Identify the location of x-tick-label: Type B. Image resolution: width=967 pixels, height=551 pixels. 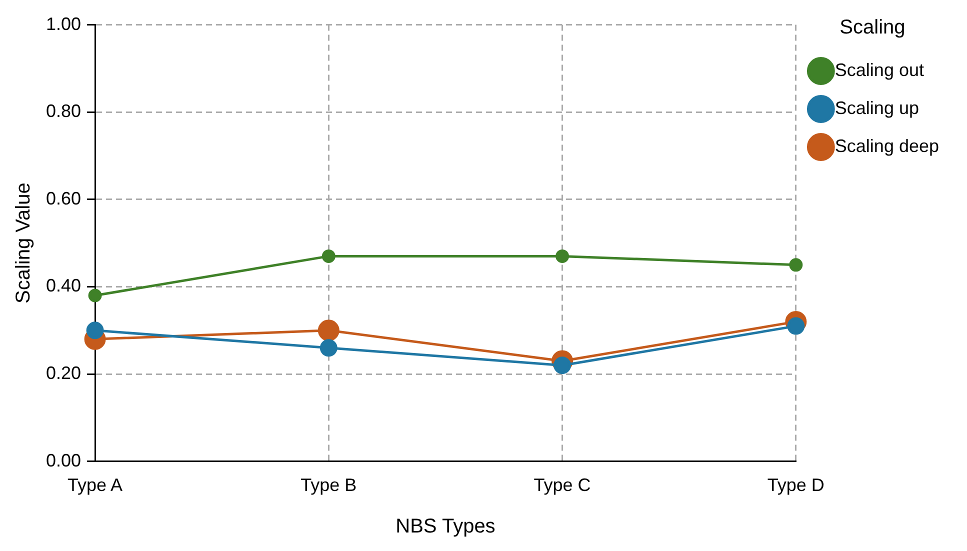
(328, 485).